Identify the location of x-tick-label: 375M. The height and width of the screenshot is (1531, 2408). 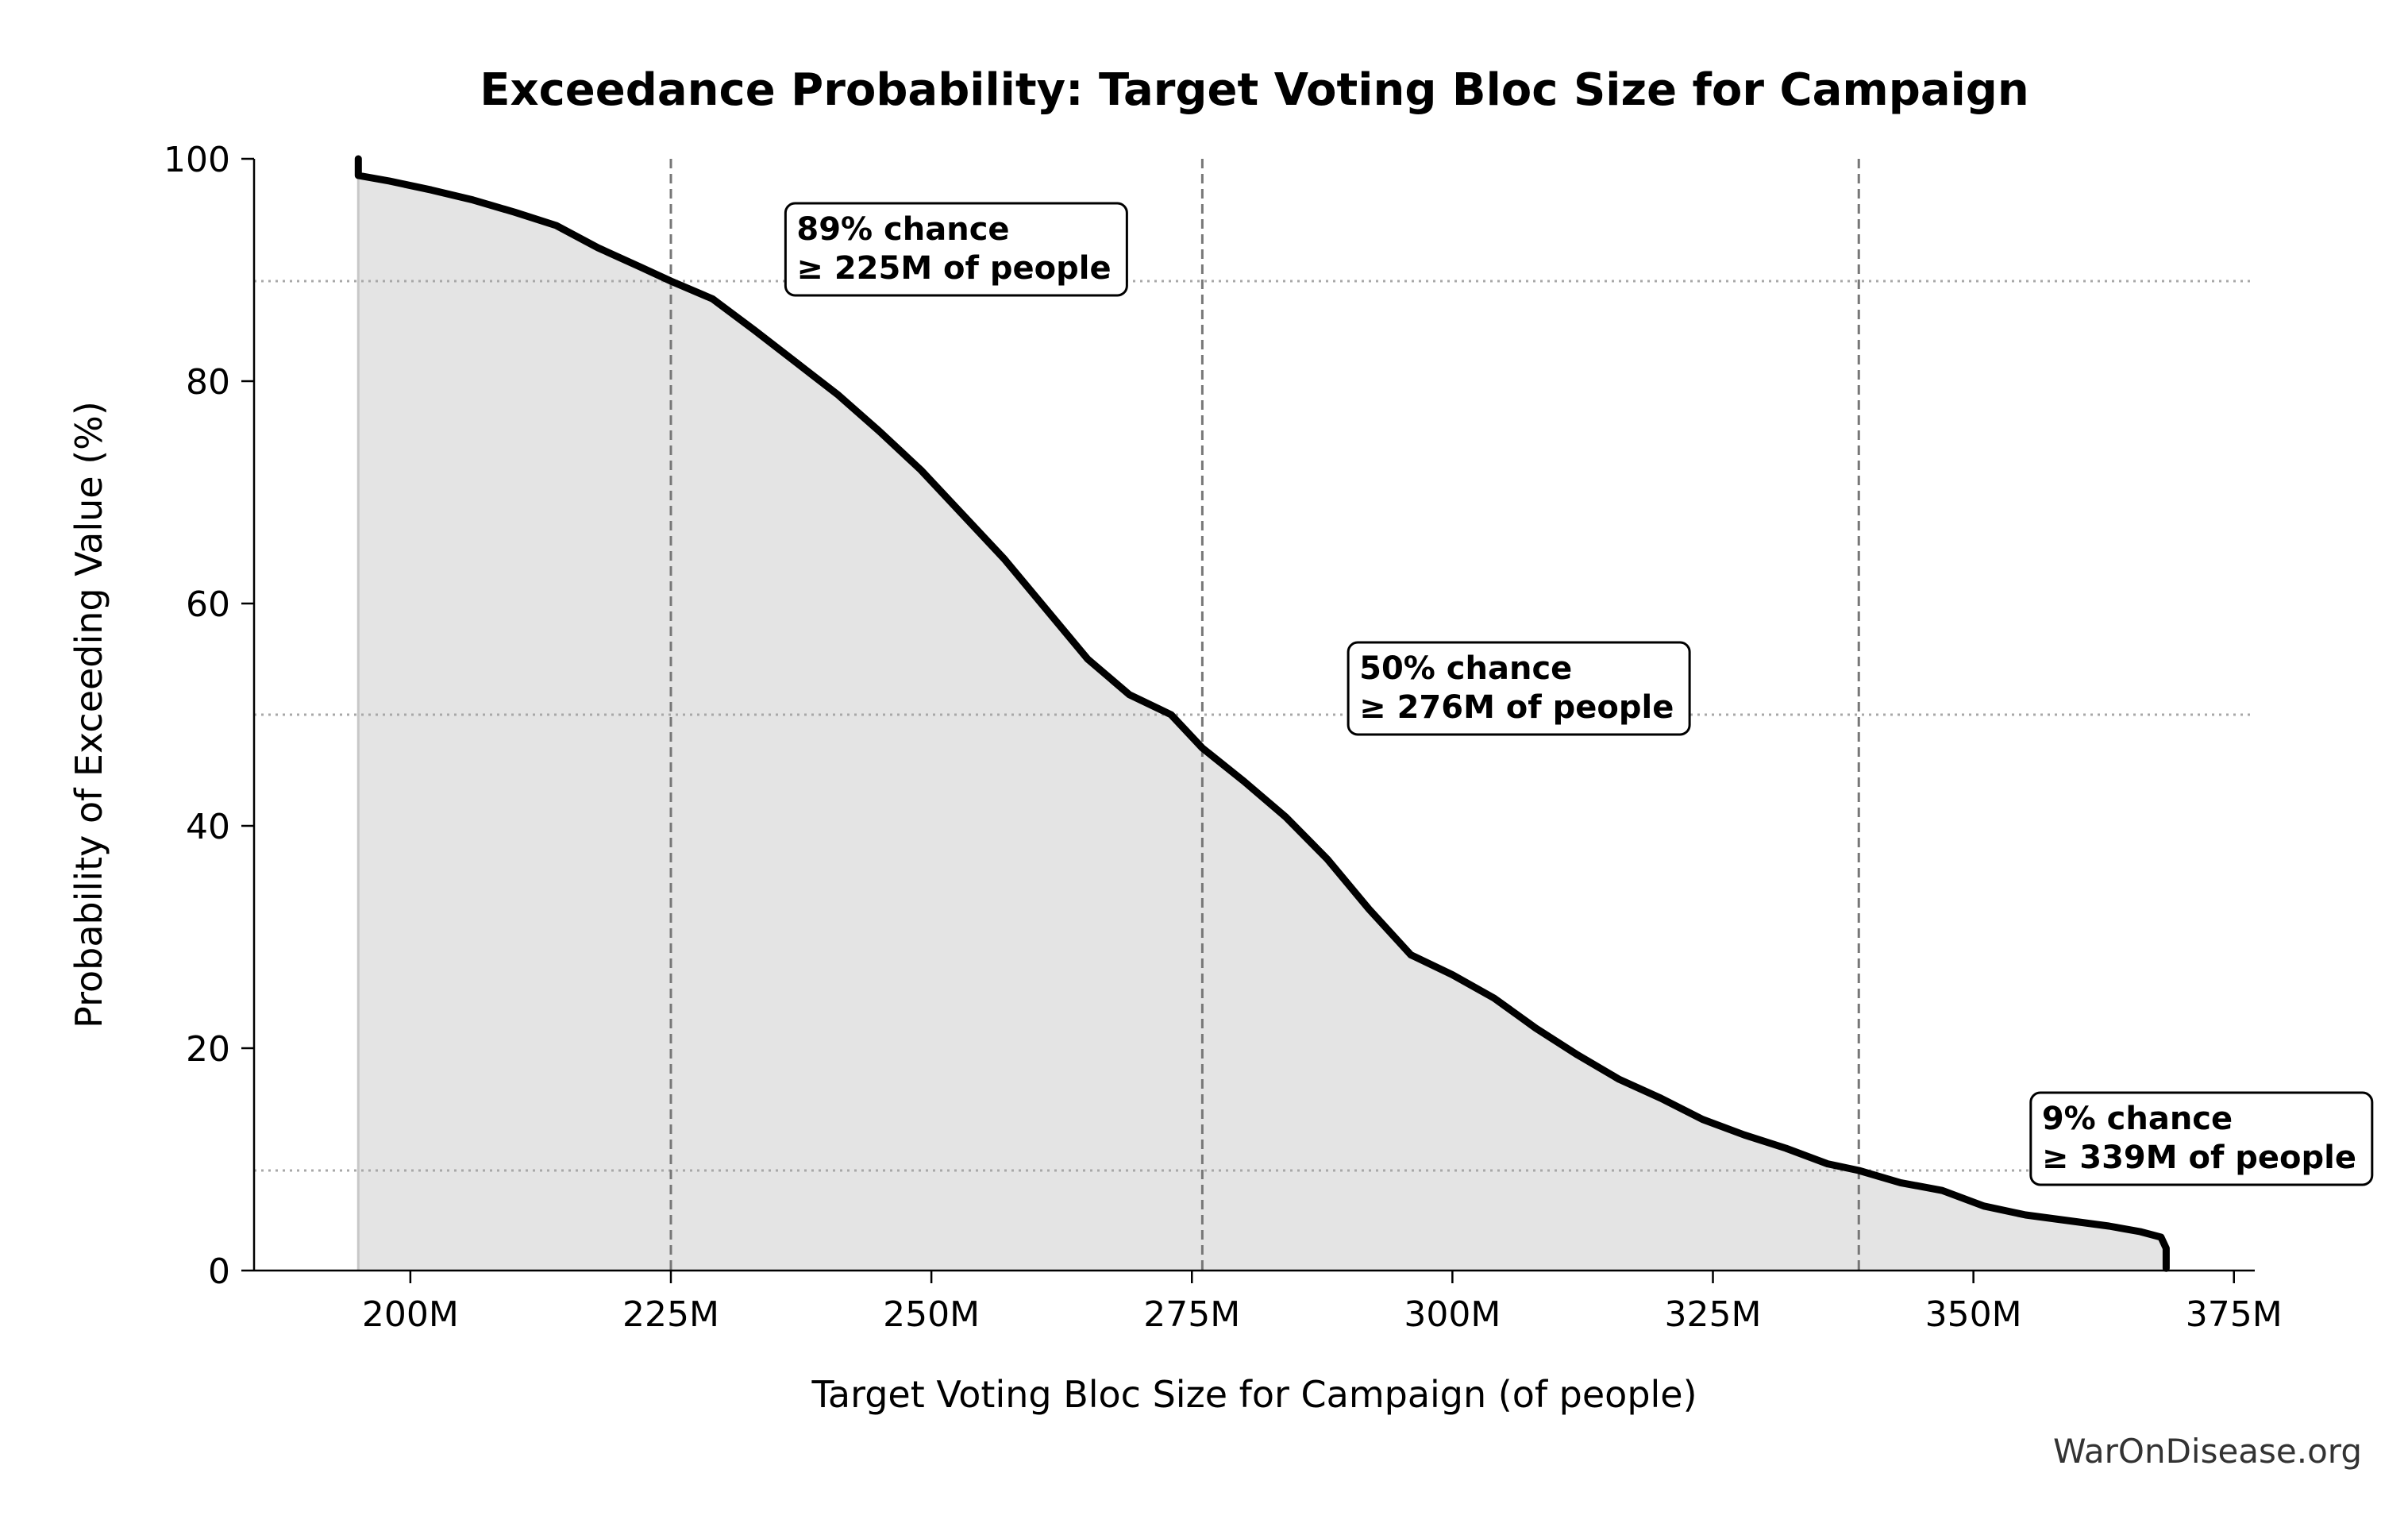
(2234, 1314).